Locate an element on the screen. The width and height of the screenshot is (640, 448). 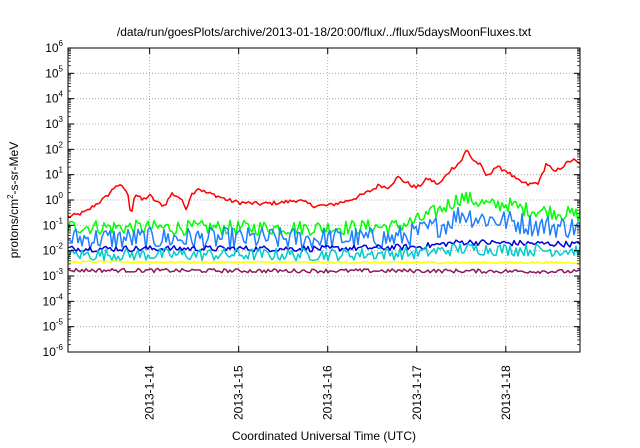
y-tick-exponent: -6 is located at coordinates (60, 347).